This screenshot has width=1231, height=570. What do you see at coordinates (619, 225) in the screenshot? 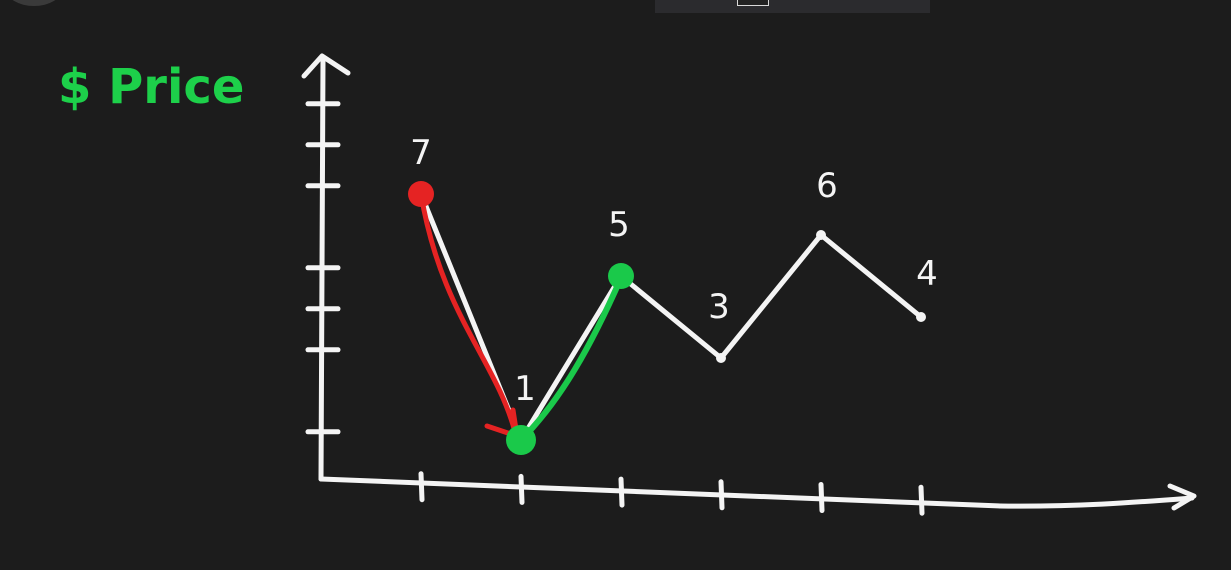
I see `value-label: 5` at bounding box center [619, 225].